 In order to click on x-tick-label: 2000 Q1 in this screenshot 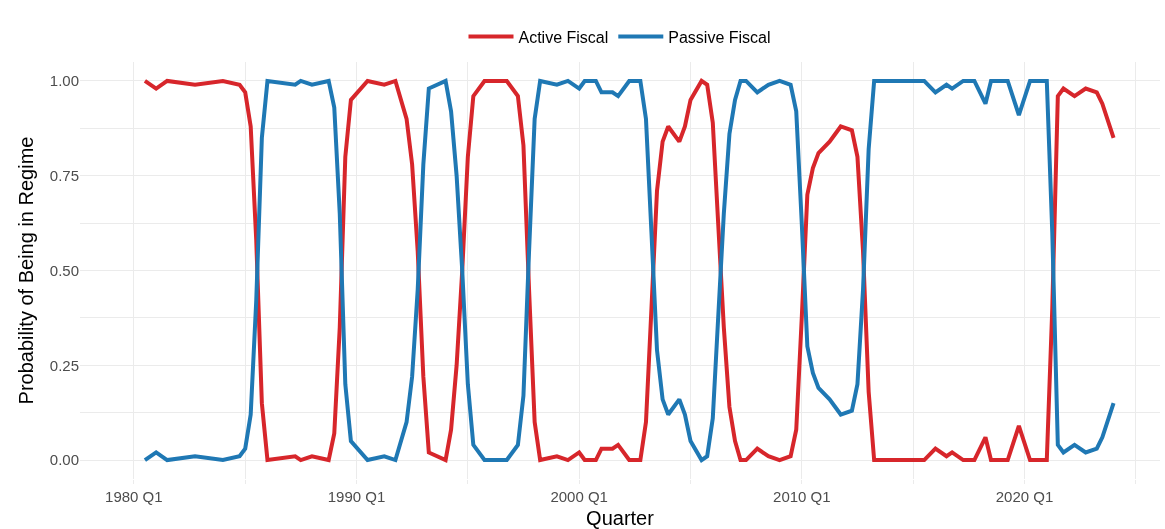, I will do `click(579, 496)`.